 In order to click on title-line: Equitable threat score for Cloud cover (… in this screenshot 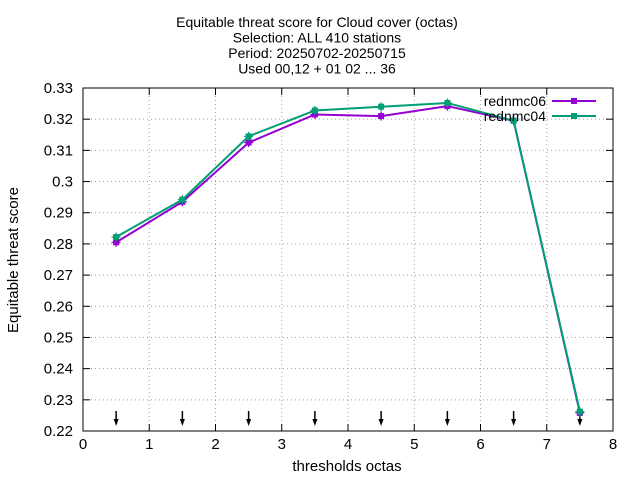, I will do `click(317, 22)`.